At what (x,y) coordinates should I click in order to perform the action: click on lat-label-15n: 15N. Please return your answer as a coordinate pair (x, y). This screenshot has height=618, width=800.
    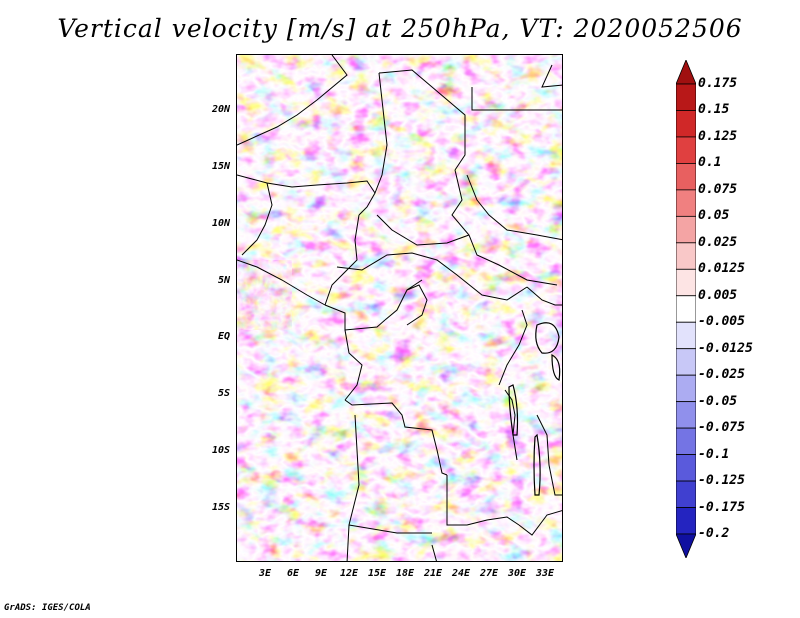
    Looking at the image, I should click on (220, 166).